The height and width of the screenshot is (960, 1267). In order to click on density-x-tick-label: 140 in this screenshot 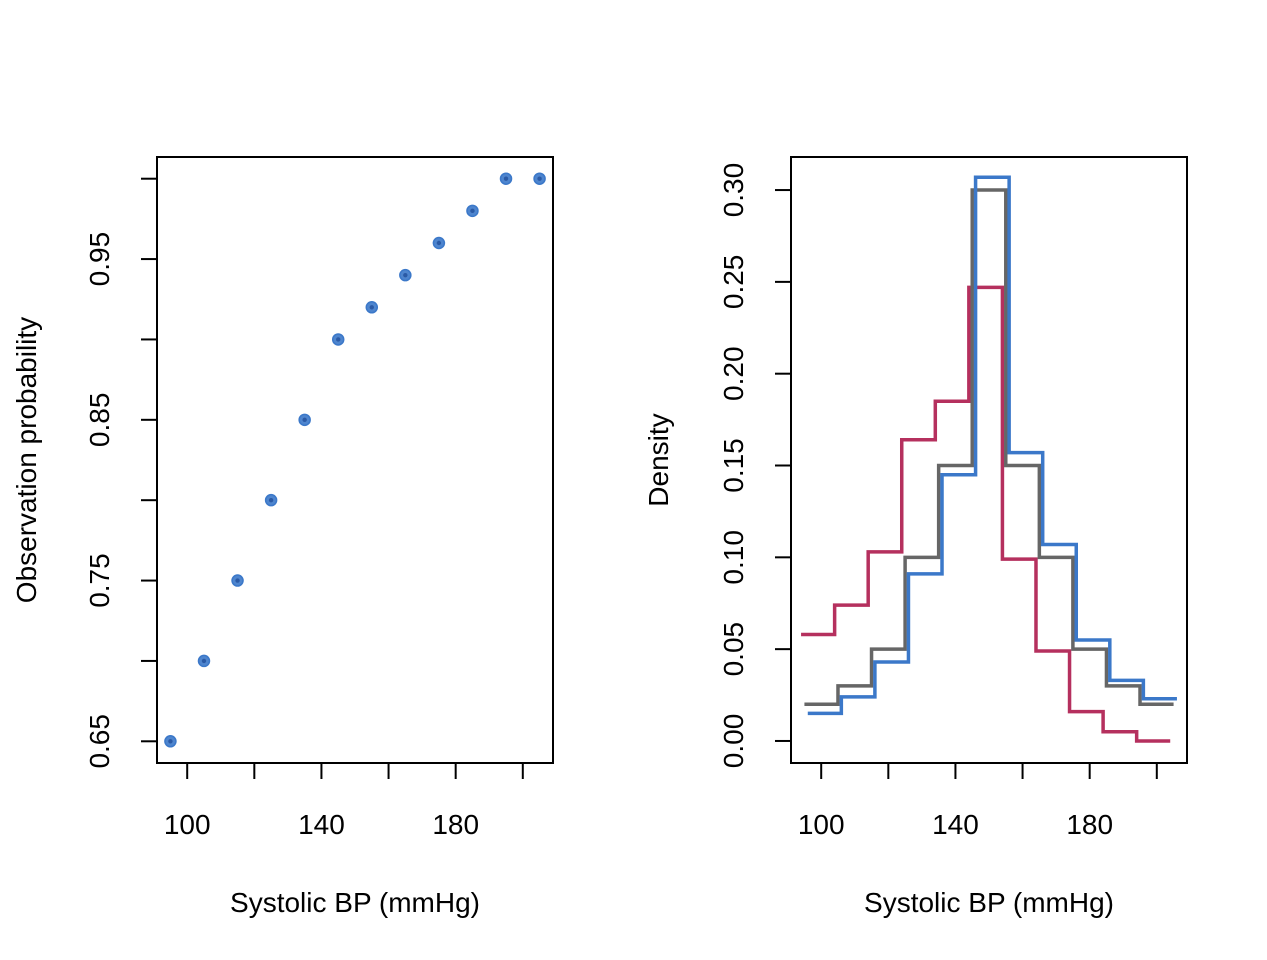, I will do `click(955, 824)`.